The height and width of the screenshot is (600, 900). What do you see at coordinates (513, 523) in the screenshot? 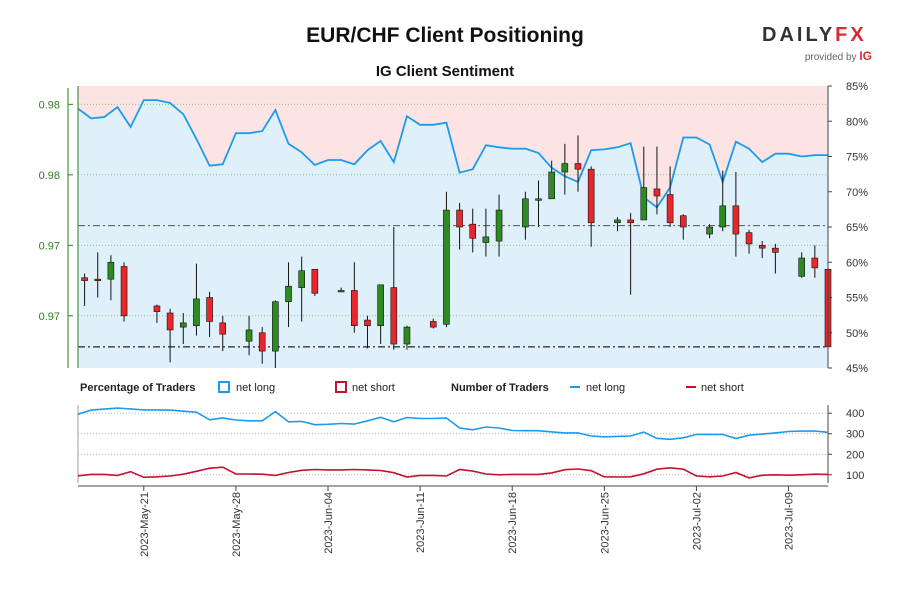
I see `x-tick-label: 2023-Jun-18` at bounding box center [513, 523].